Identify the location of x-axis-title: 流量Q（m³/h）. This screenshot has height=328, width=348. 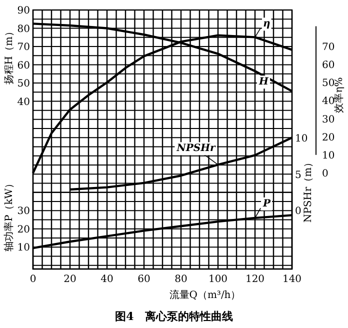
(205, 295).